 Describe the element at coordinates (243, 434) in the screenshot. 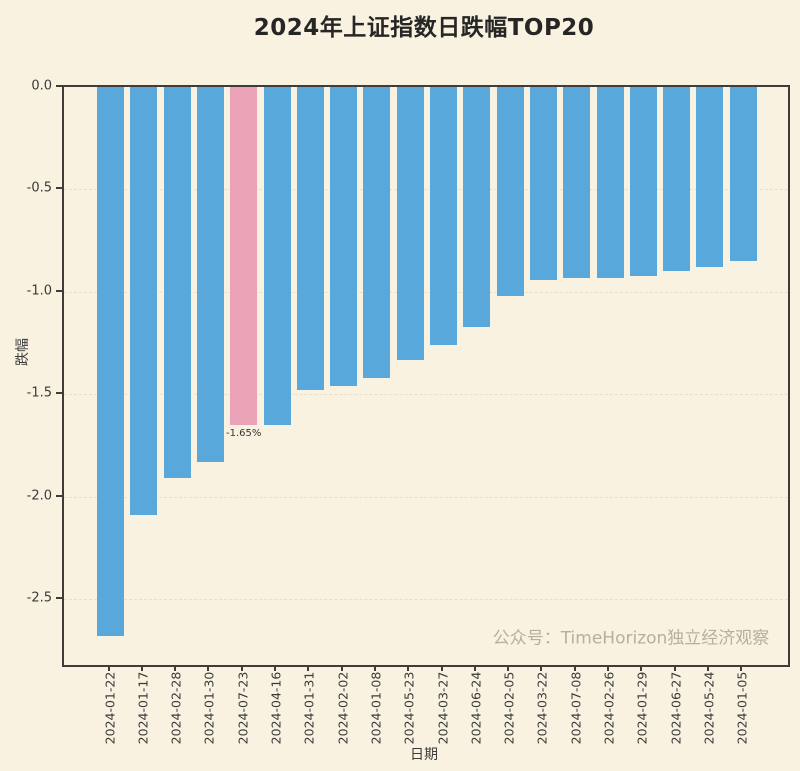

I see `bar-value-annotation: -1.65%` at that location.